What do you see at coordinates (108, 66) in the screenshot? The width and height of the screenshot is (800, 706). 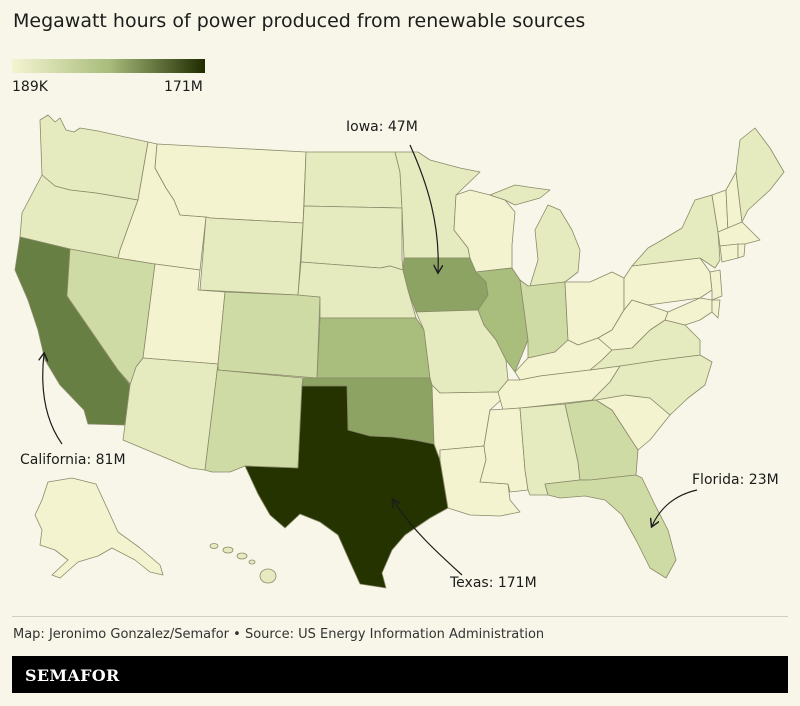 I see `color-scale-legend` at bounding box center [108, 66].